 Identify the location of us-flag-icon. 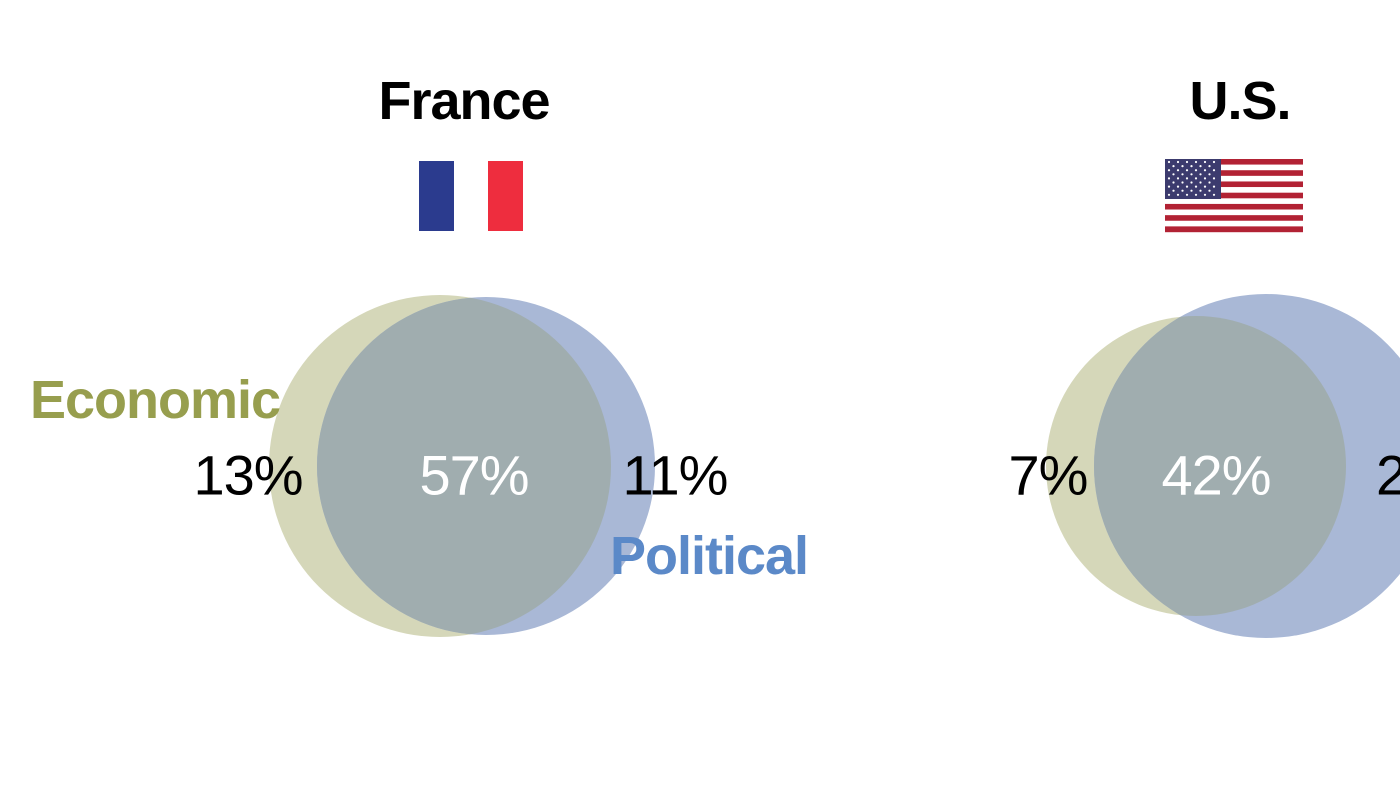
(1234, 196).